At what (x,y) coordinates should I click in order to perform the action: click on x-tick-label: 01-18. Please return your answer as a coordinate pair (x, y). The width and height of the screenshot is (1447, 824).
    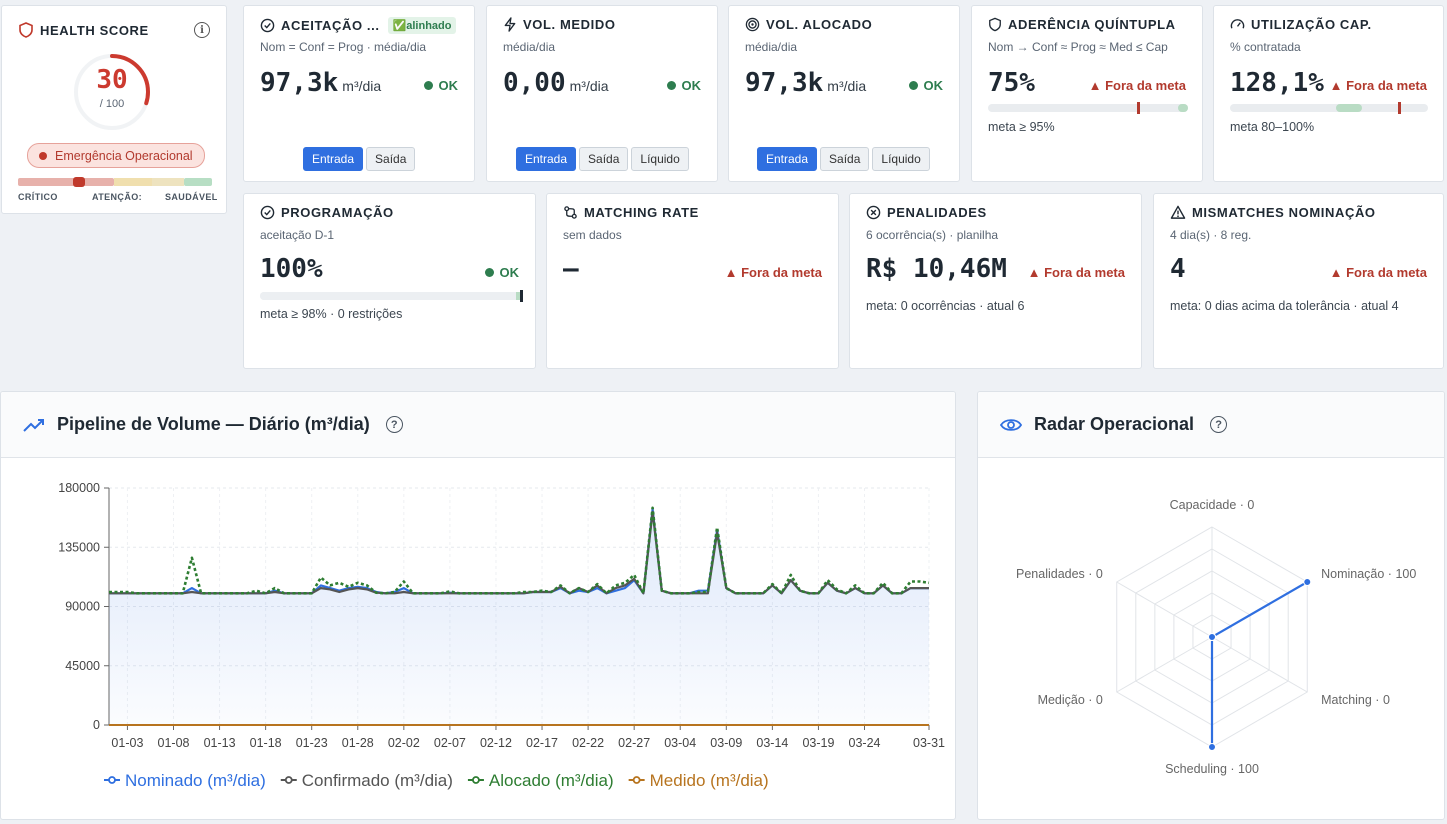
    Looking at the image, I should click on (266, 743).